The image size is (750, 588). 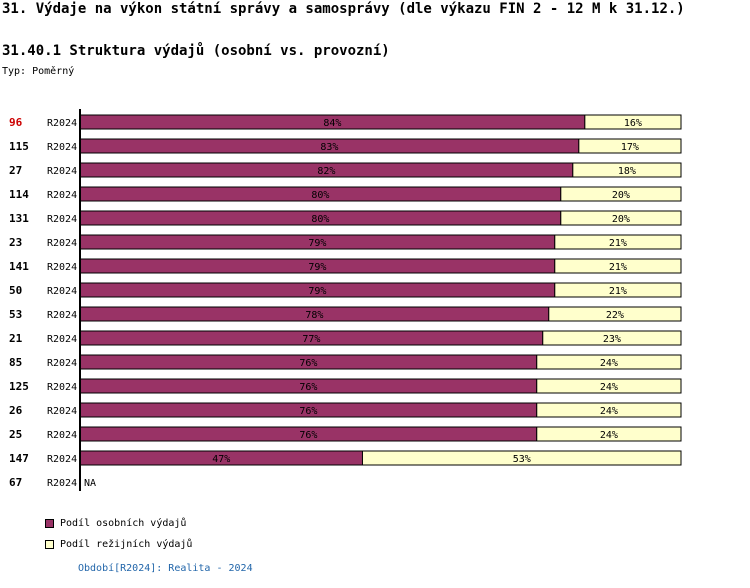 What do you see at coordinates (49, 523) in the screenshot?
I see `legend-swatch-personnel` at bounding box center [49, 523].